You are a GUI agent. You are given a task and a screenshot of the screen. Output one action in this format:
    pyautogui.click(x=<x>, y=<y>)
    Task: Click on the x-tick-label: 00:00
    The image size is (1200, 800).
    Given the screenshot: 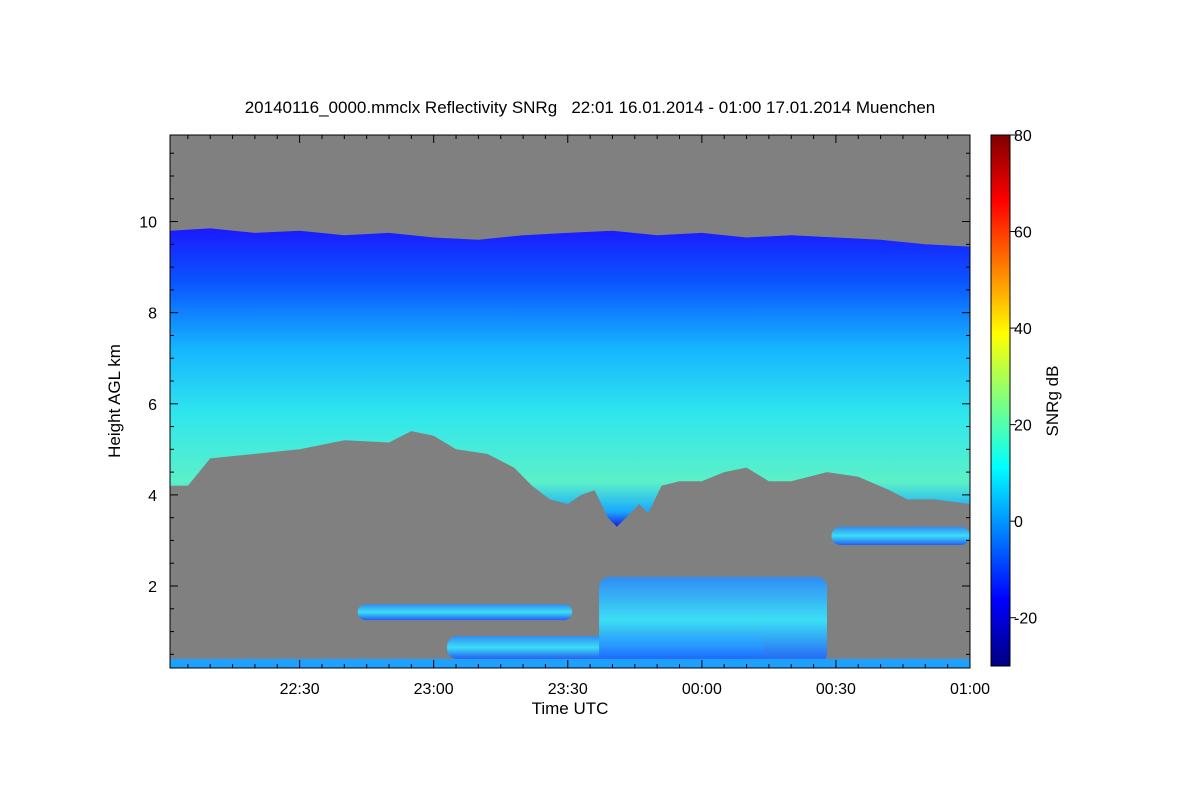 What is the action you would take?
    pyautogui.click(x=702, y=689)
    